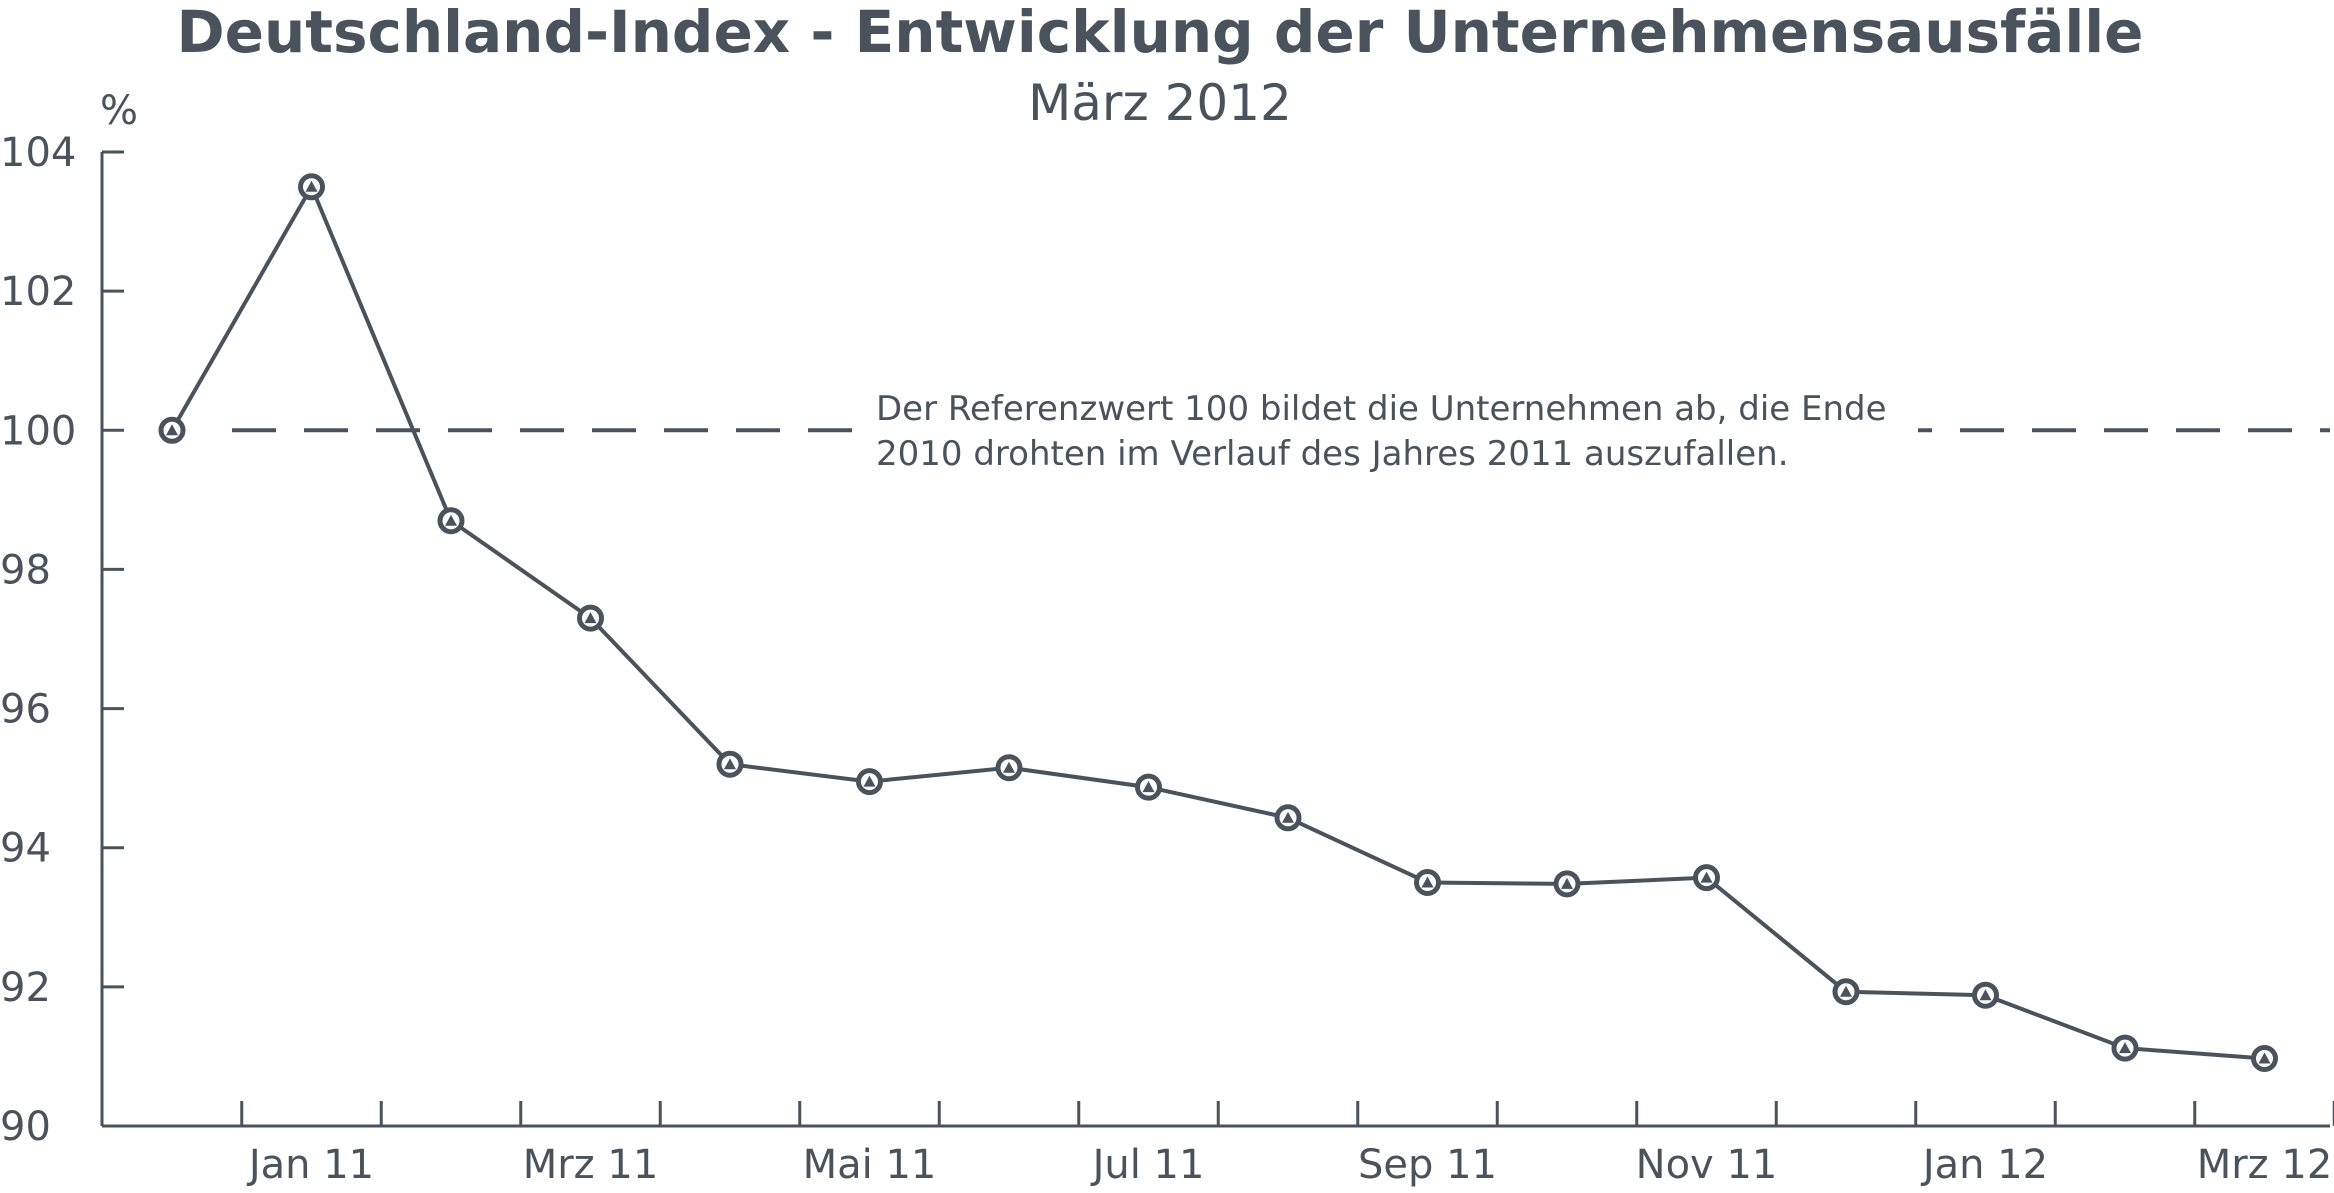 Image resolution: width=2334 pixels, height=1193 pixels. I want to click on x-tick-label: Mai 11, so click(870, 1165).